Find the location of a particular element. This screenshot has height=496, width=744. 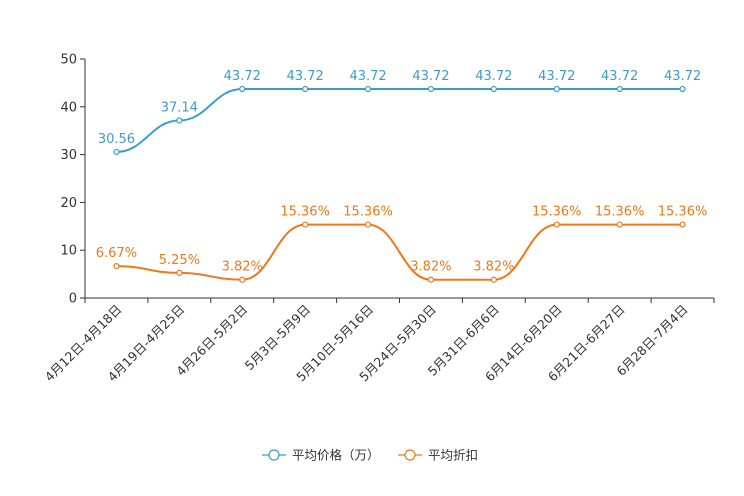

y-tick-label: 20 is located at coordinates (68, 203).